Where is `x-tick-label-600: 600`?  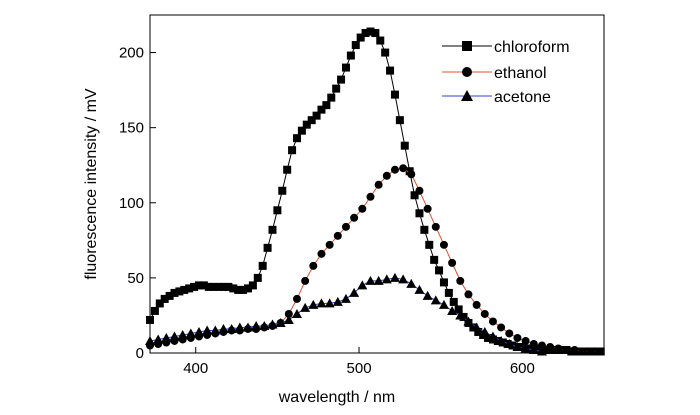
x-tick-label-600: 600 is located at coordinates (522, 368).